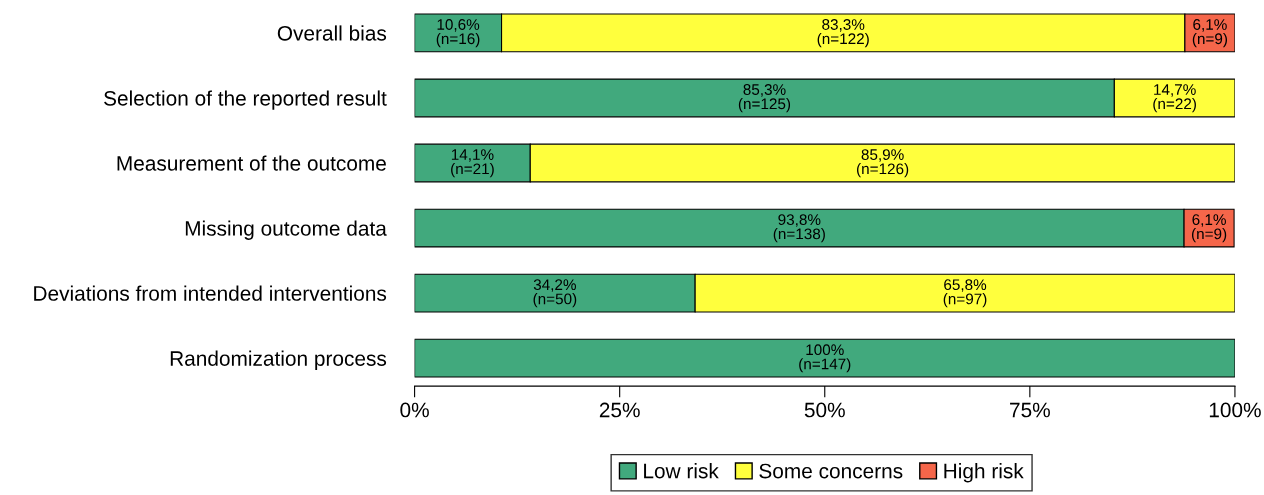  Describe the element at coordinates (1174, 98) in the screenshot. I see `data-label: 14,7% (n=22)` at that location.